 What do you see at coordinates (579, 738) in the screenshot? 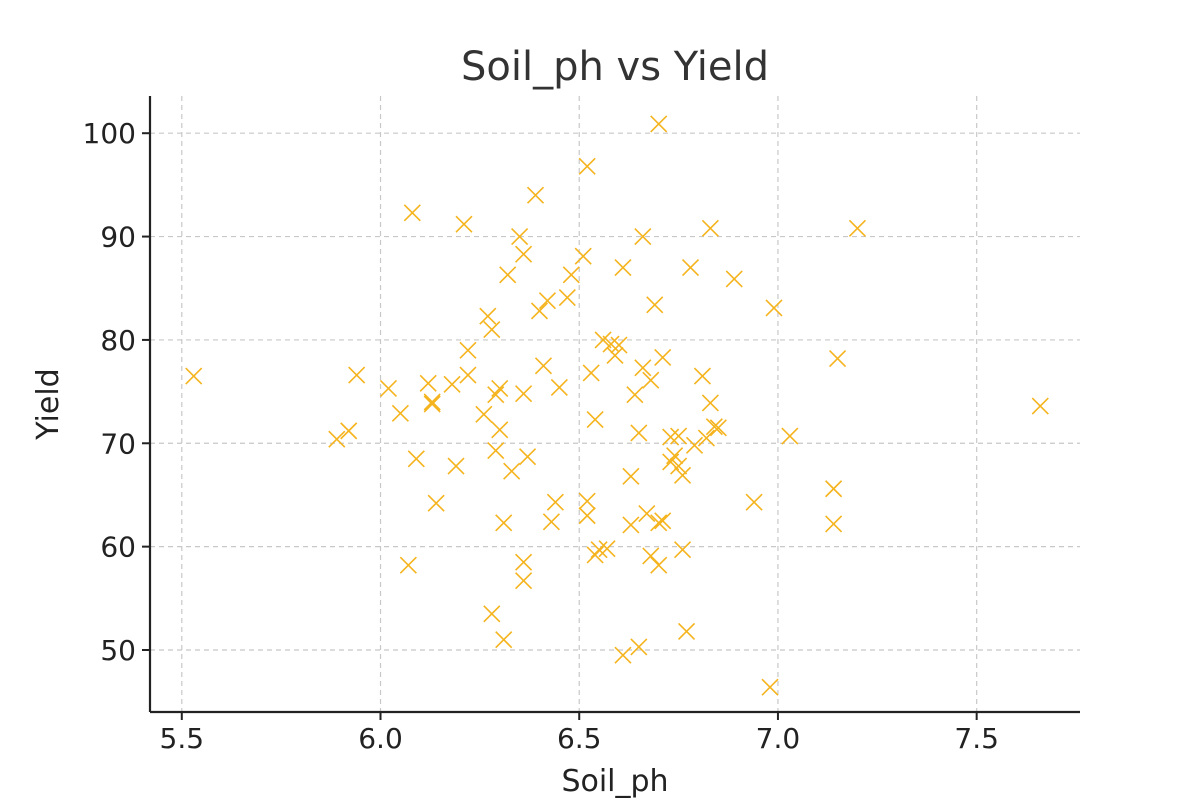
I see `x-tick-label: 6.5` at bounding box center [579, 738].